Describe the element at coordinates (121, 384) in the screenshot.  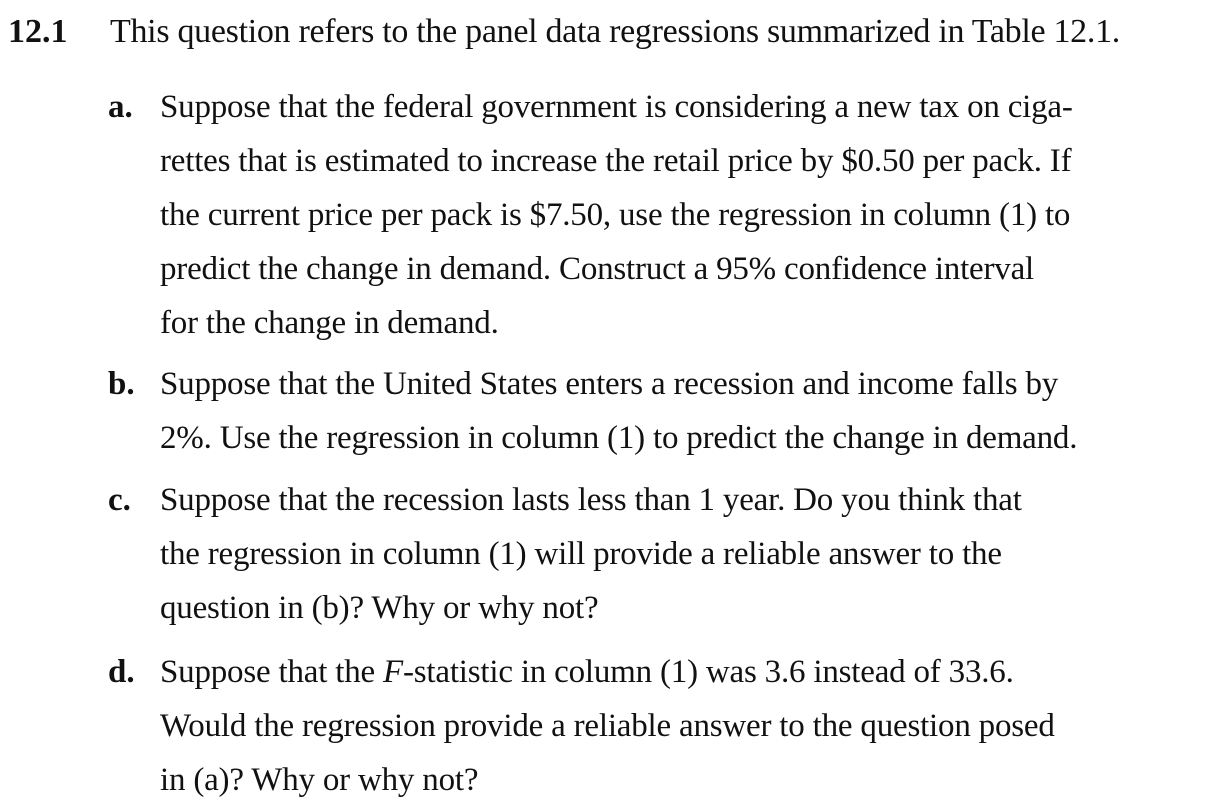
I see `part-b-label: b.` at that location.